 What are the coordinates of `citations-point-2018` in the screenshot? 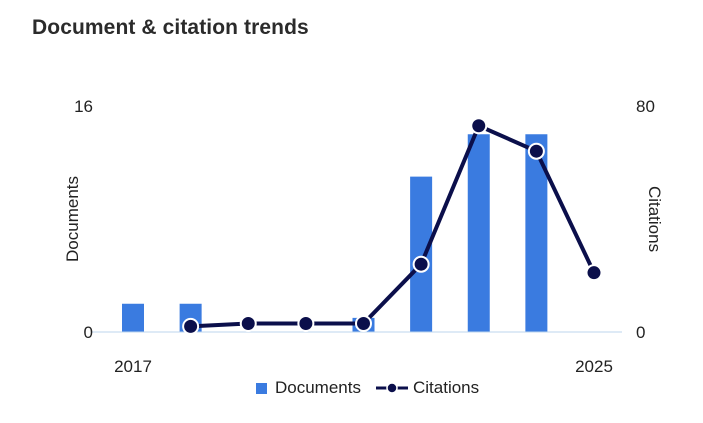 It's located at (191, 326).